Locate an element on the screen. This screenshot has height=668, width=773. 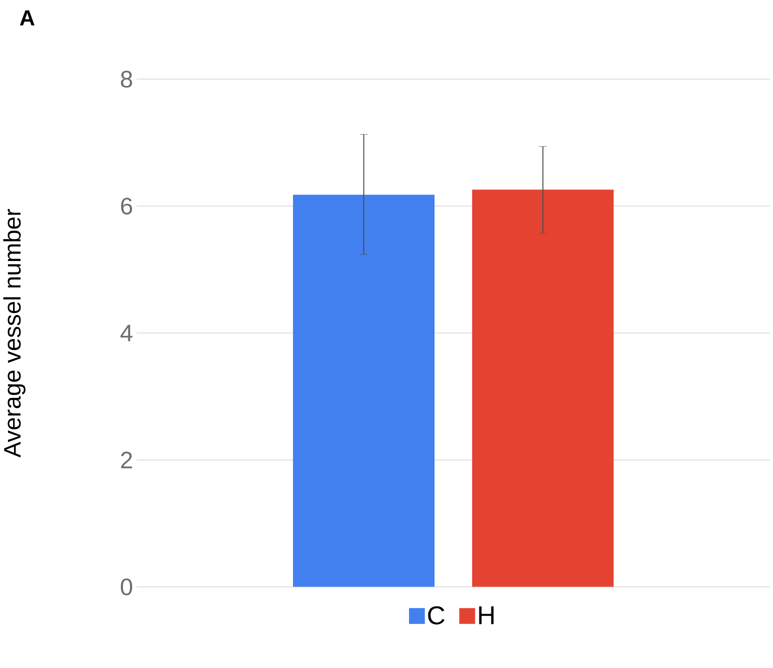
y-tick-label: 8 is located at coordinates (126, 79).